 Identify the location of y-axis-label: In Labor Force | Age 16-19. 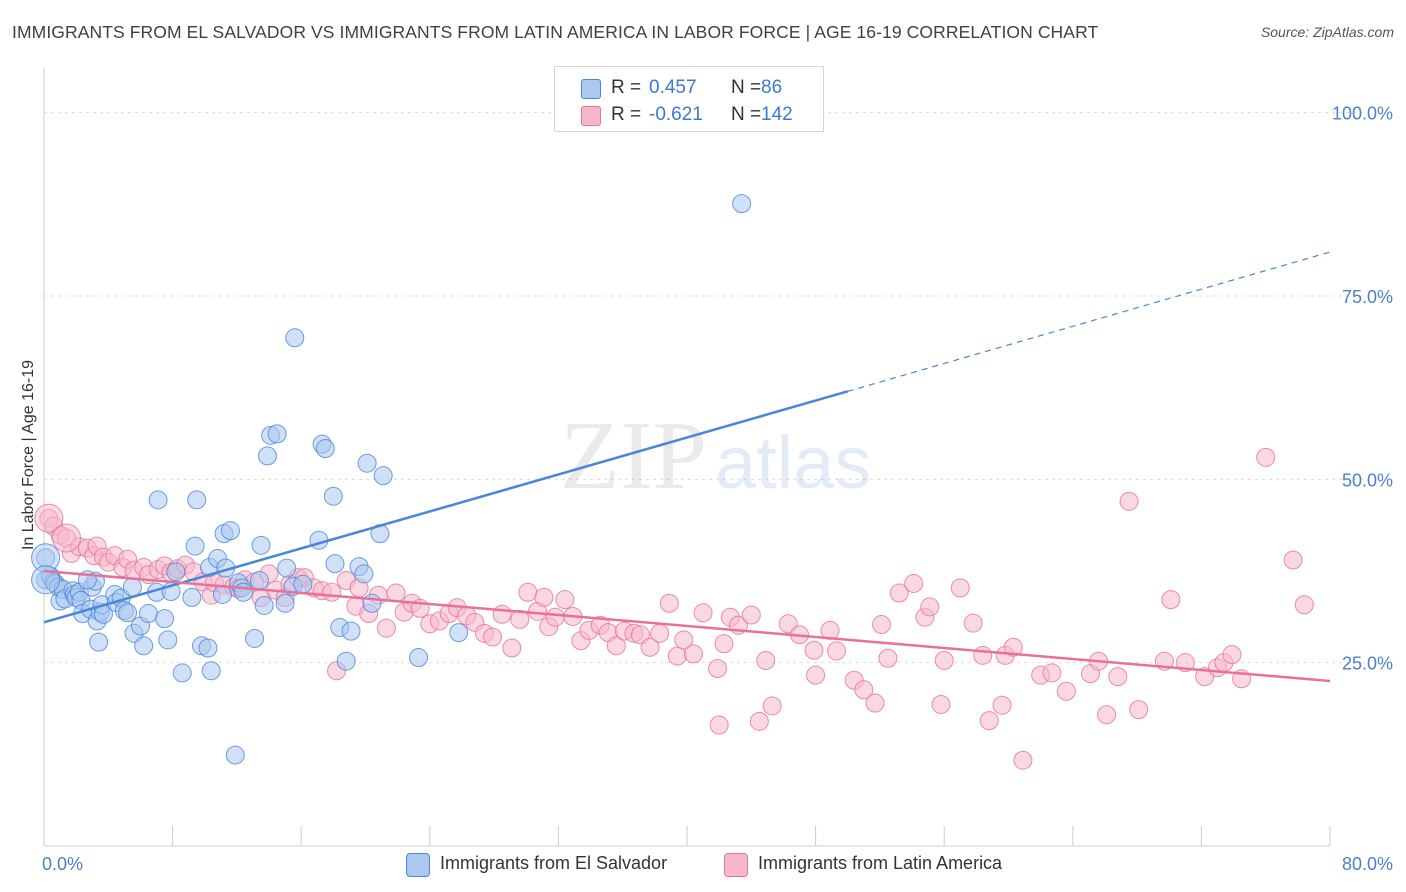
(28, 455).